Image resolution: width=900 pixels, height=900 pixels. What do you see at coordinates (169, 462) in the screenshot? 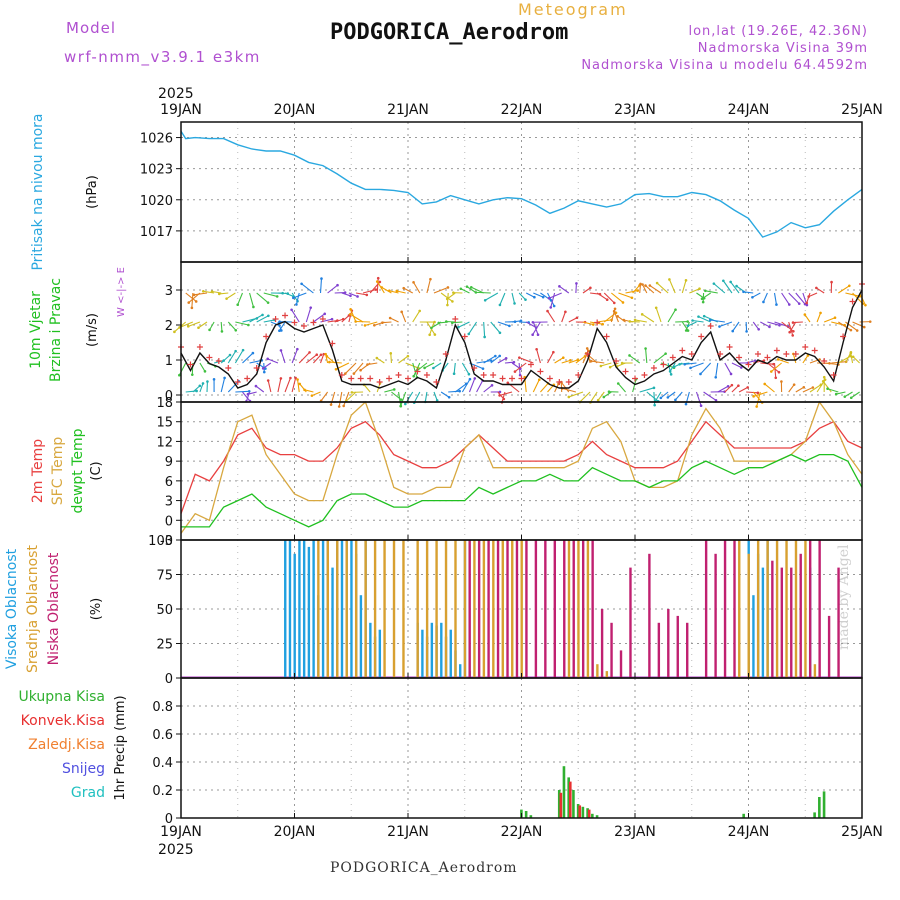
I see `y-tick-label: 9` at bounding box center [169, 462].